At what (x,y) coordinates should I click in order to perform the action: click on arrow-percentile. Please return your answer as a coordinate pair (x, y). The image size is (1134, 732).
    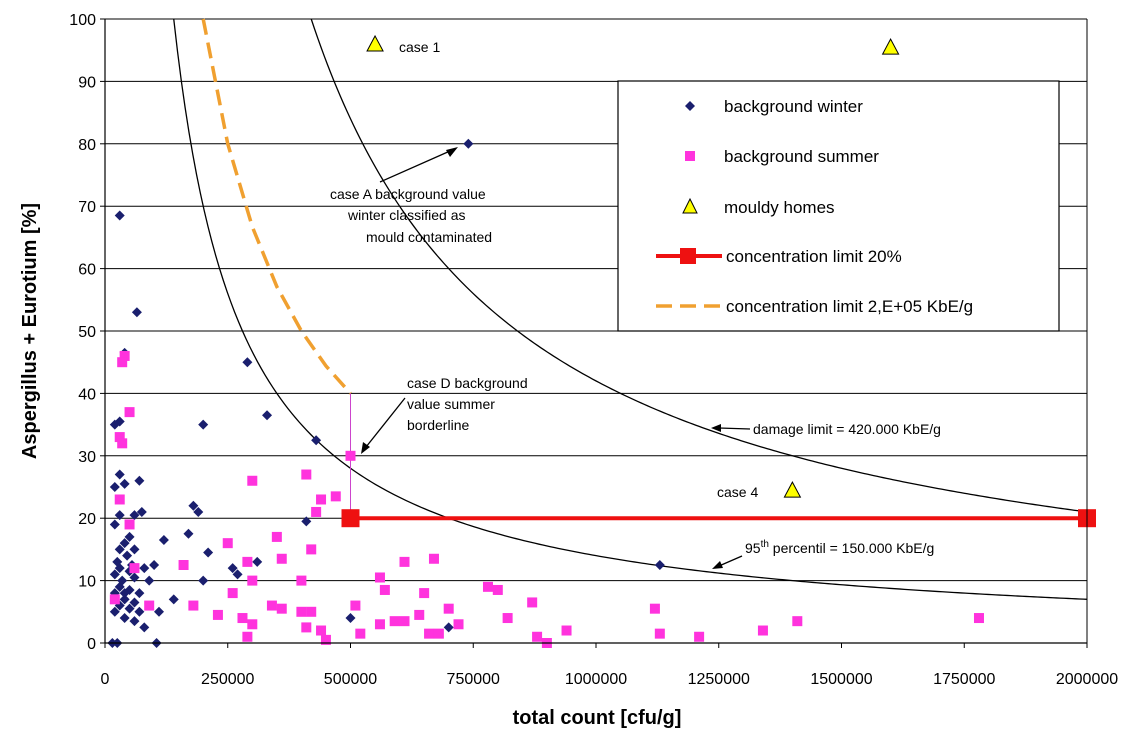
    Looking at the image, I should click on (727, 562).